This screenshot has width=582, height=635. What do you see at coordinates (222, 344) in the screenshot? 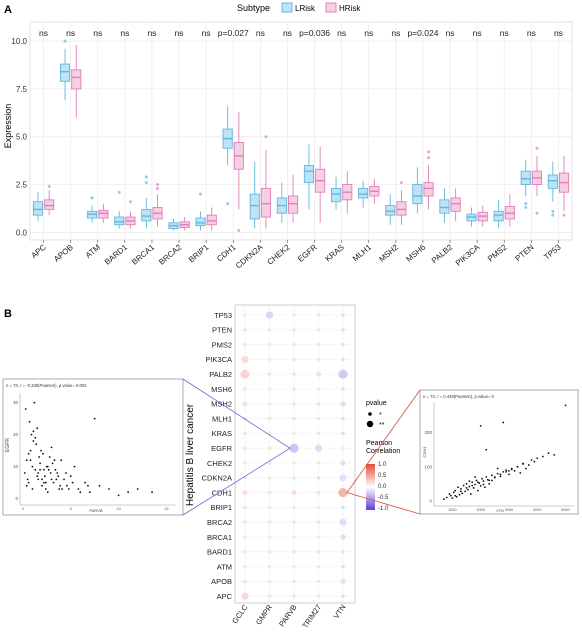
I see `bubble-y-label: PMS2` at bounding box center [222, 344].